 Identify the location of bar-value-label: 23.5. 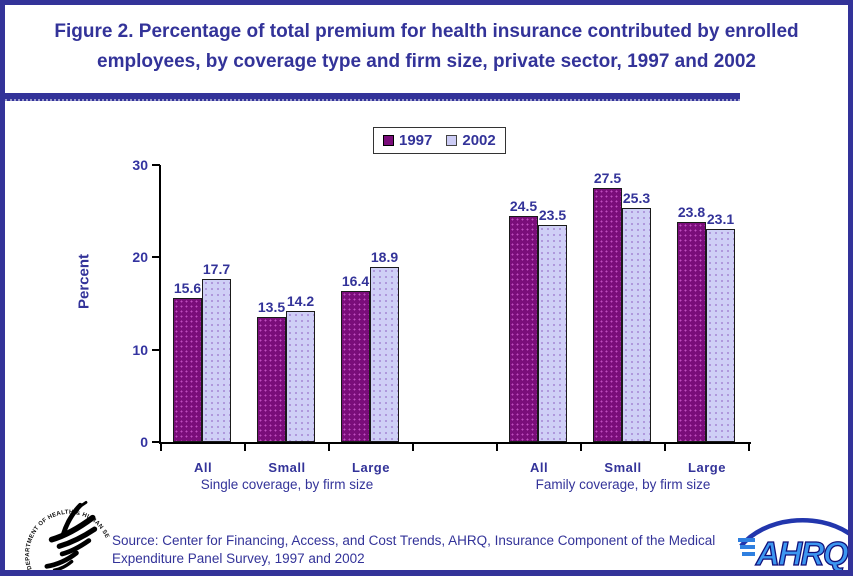
(552, 215).